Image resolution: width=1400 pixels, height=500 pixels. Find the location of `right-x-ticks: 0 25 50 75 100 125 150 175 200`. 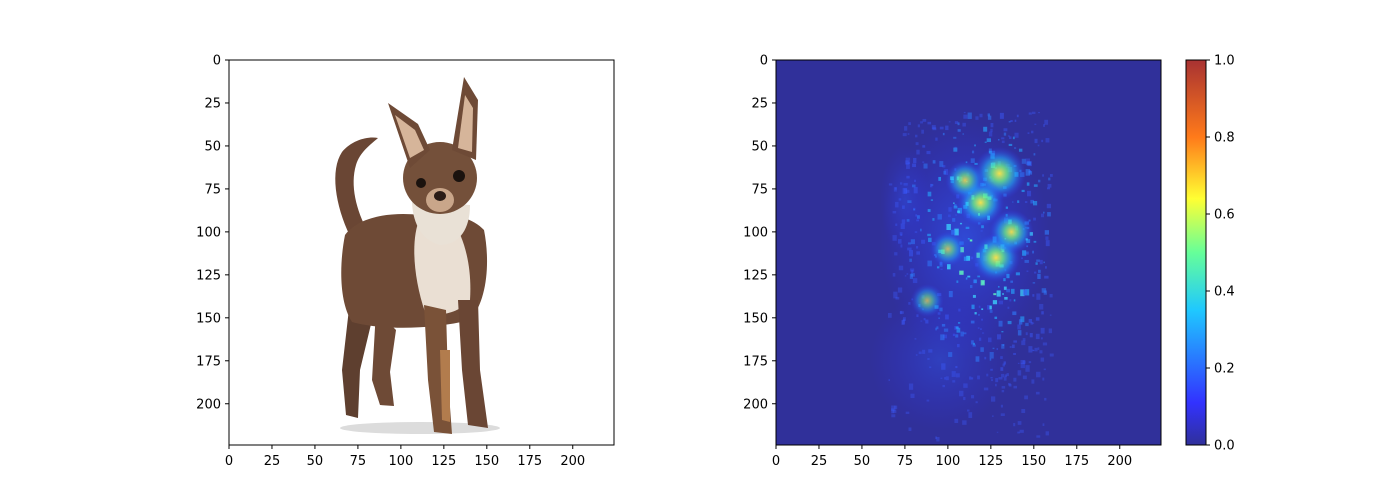

right-x-ticks: 0 25 50 75 100 125 150 175 200 is located at coordinates (952, 457).